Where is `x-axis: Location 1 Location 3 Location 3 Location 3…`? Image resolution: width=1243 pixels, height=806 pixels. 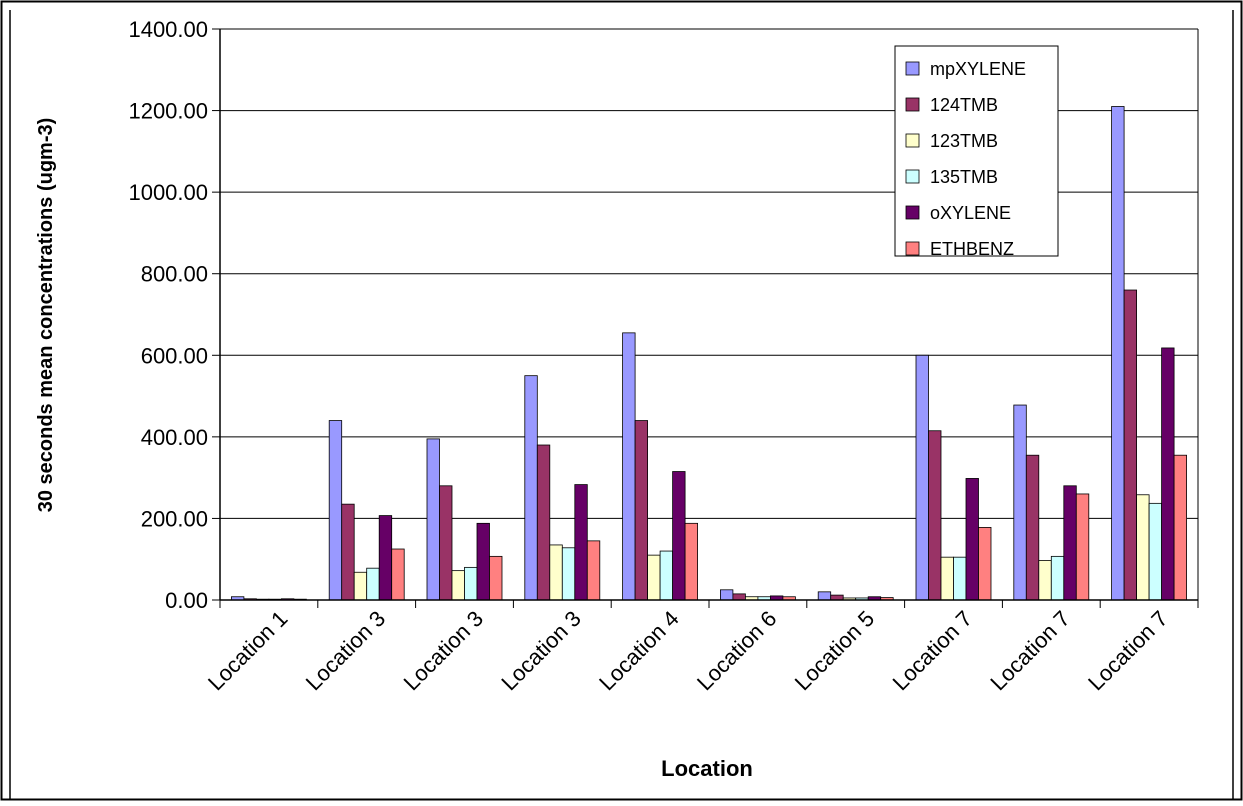
x-axis: Location 1 Location 3 Location 3 Location 3… is located at coordinates (701, 647).